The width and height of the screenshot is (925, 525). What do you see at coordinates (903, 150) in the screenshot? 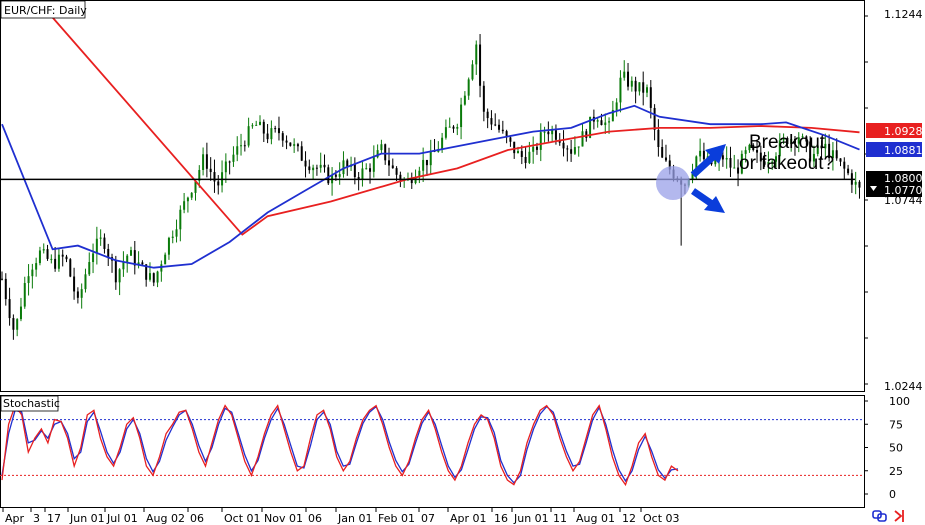
I see `price-tag-ma-fast-label: 1.0881` at bounding box center [903, 150].